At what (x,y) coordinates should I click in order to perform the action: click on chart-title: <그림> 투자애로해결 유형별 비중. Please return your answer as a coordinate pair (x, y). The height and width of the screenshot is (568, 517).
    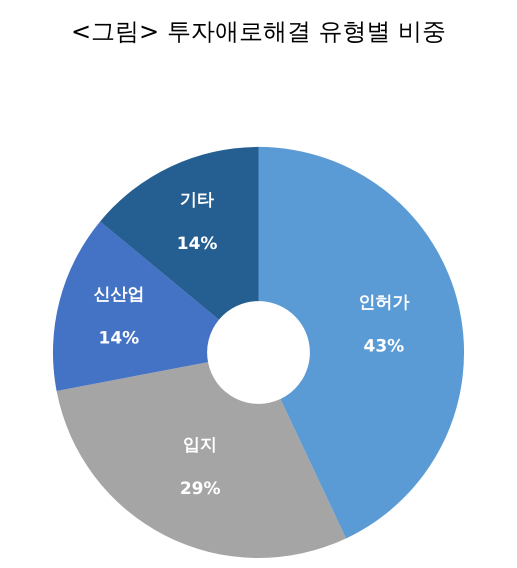
    Looking at the image, I should click on (258, 32).